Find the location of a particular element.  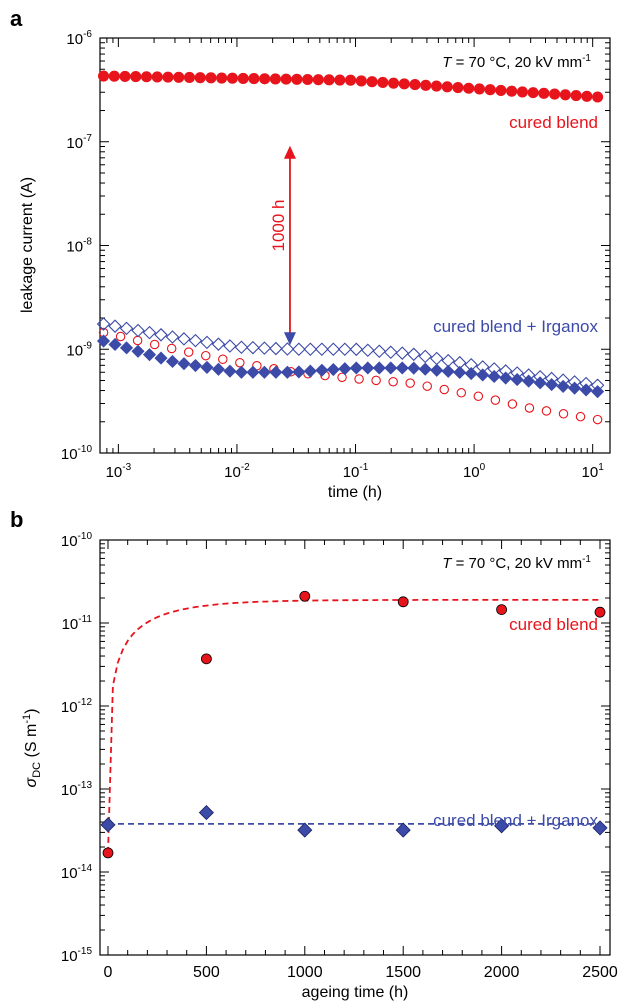

label-cured-blend-irganox-b: cured blend + Irganox is located at coordinates (515, 820).